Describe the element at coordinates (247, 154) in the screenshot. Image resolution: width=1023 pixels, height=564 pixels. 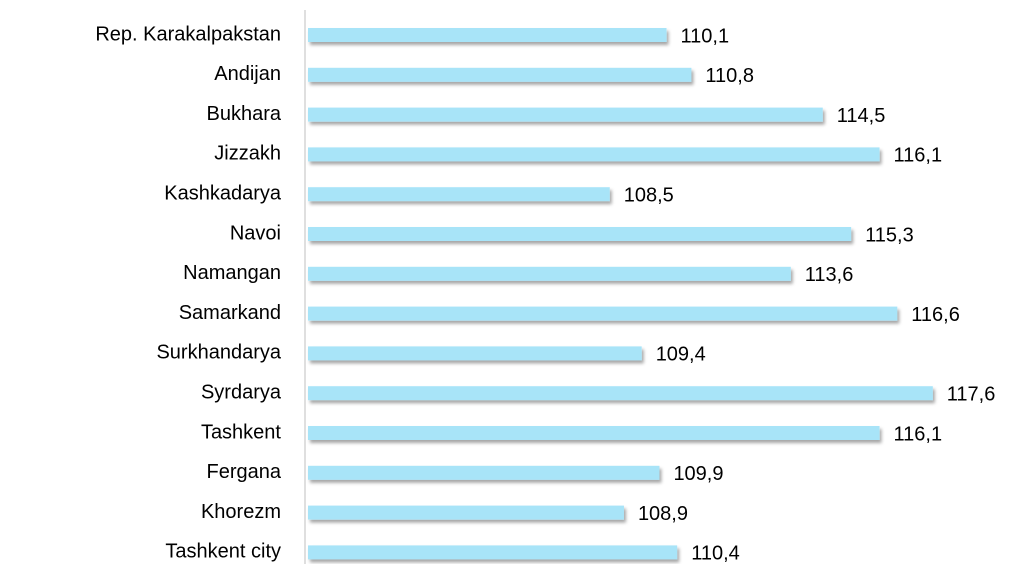
I see `category-label: Jizzakh` at that location.